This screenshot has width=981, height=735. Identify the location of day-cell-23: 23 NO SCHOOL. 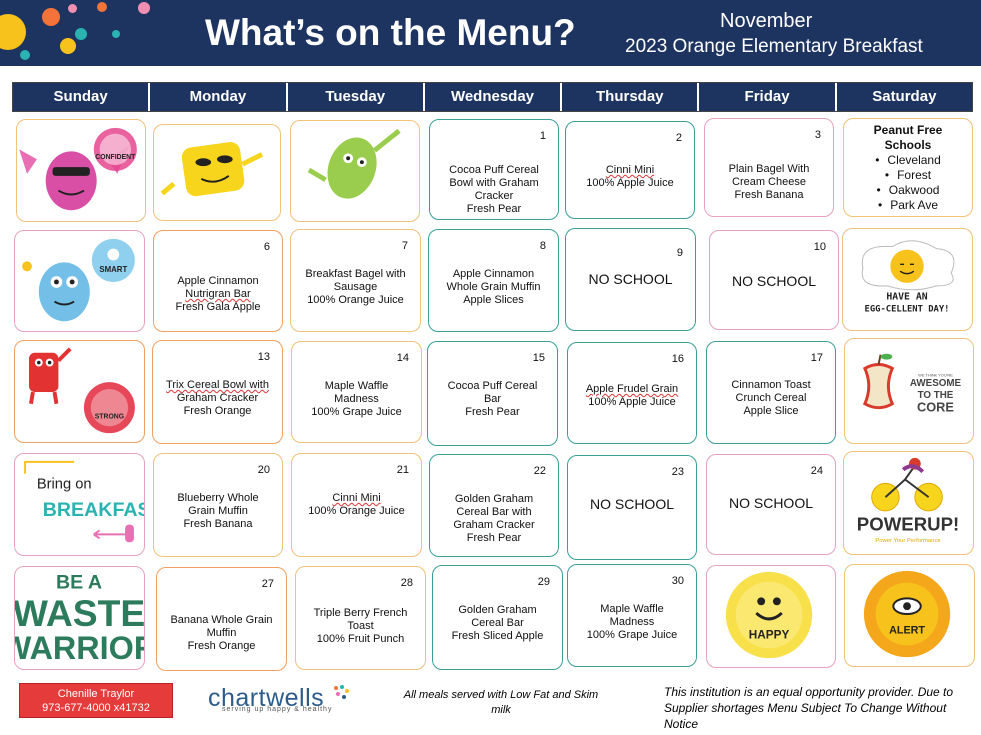
(632, 507).